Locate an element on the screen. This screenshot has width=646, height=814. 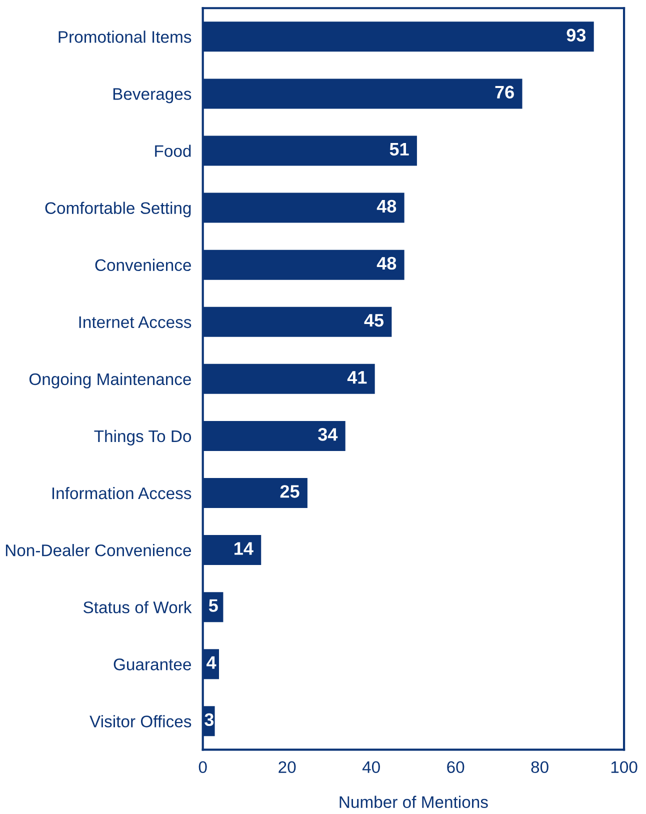
data-label: 41 is located at coordinates (357, 377).